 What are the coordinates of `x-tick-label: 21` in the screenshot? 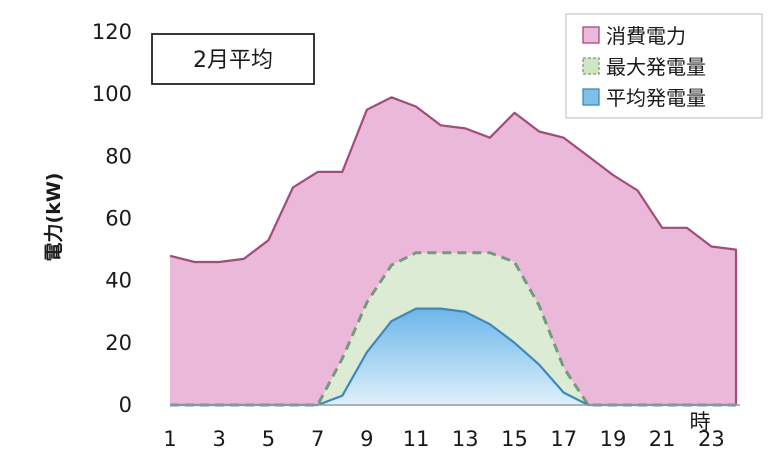 It's located at (662, 439).